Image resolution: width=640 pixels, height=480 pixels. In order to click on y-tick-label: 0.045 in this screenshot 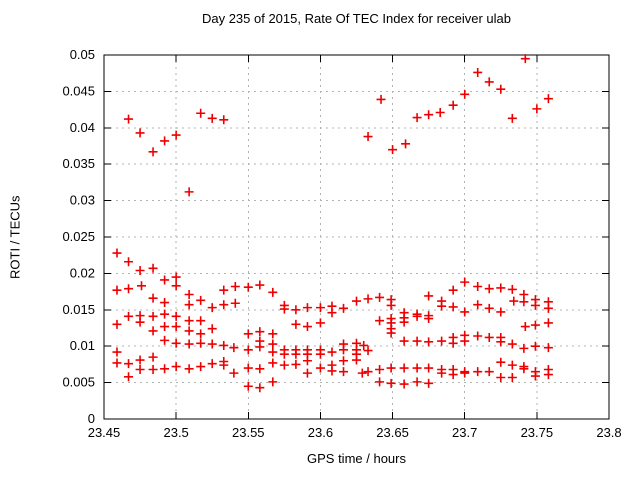, I will do `click(78, 90)`.